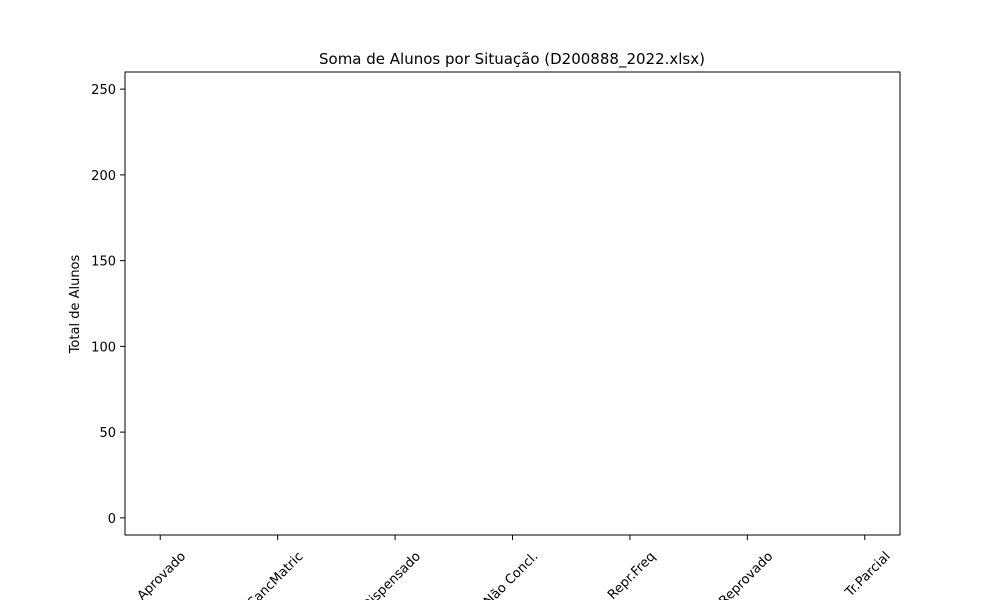  What do you see at coordinates (392, 574) in the screenshot?
I see `x-tick-label: Dispensado` at bounding box center [392, 574].